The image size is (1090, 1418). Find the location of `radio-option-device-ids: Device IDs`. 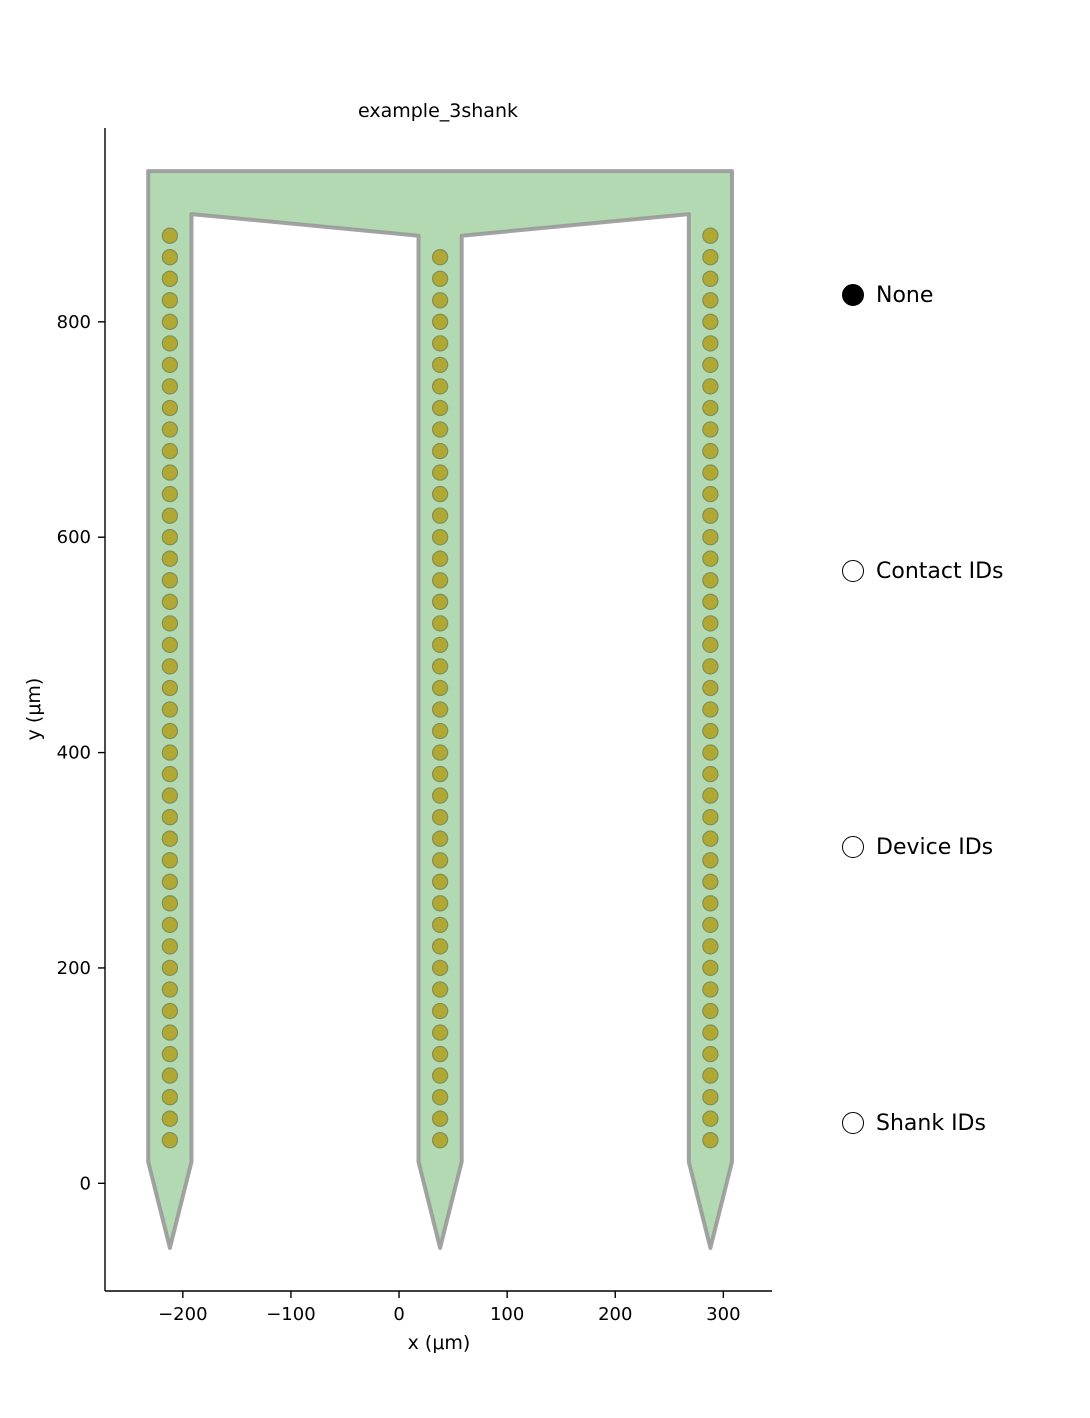

radio-option-device-ids: Device IDs is located at coordinates (917, 847).